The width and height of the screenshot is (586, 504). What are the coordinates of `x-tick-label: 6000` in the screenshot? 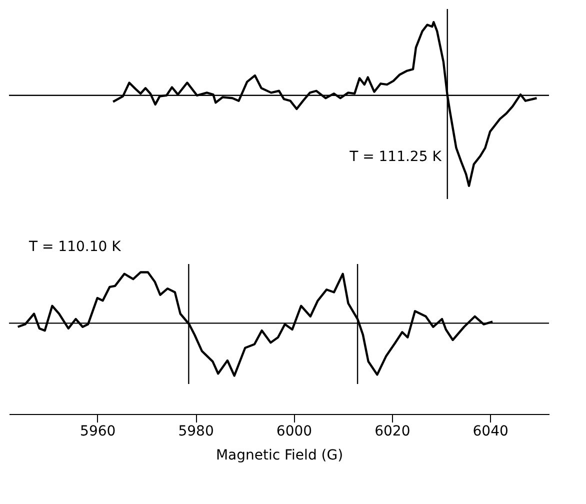 It's located at (294, 432).